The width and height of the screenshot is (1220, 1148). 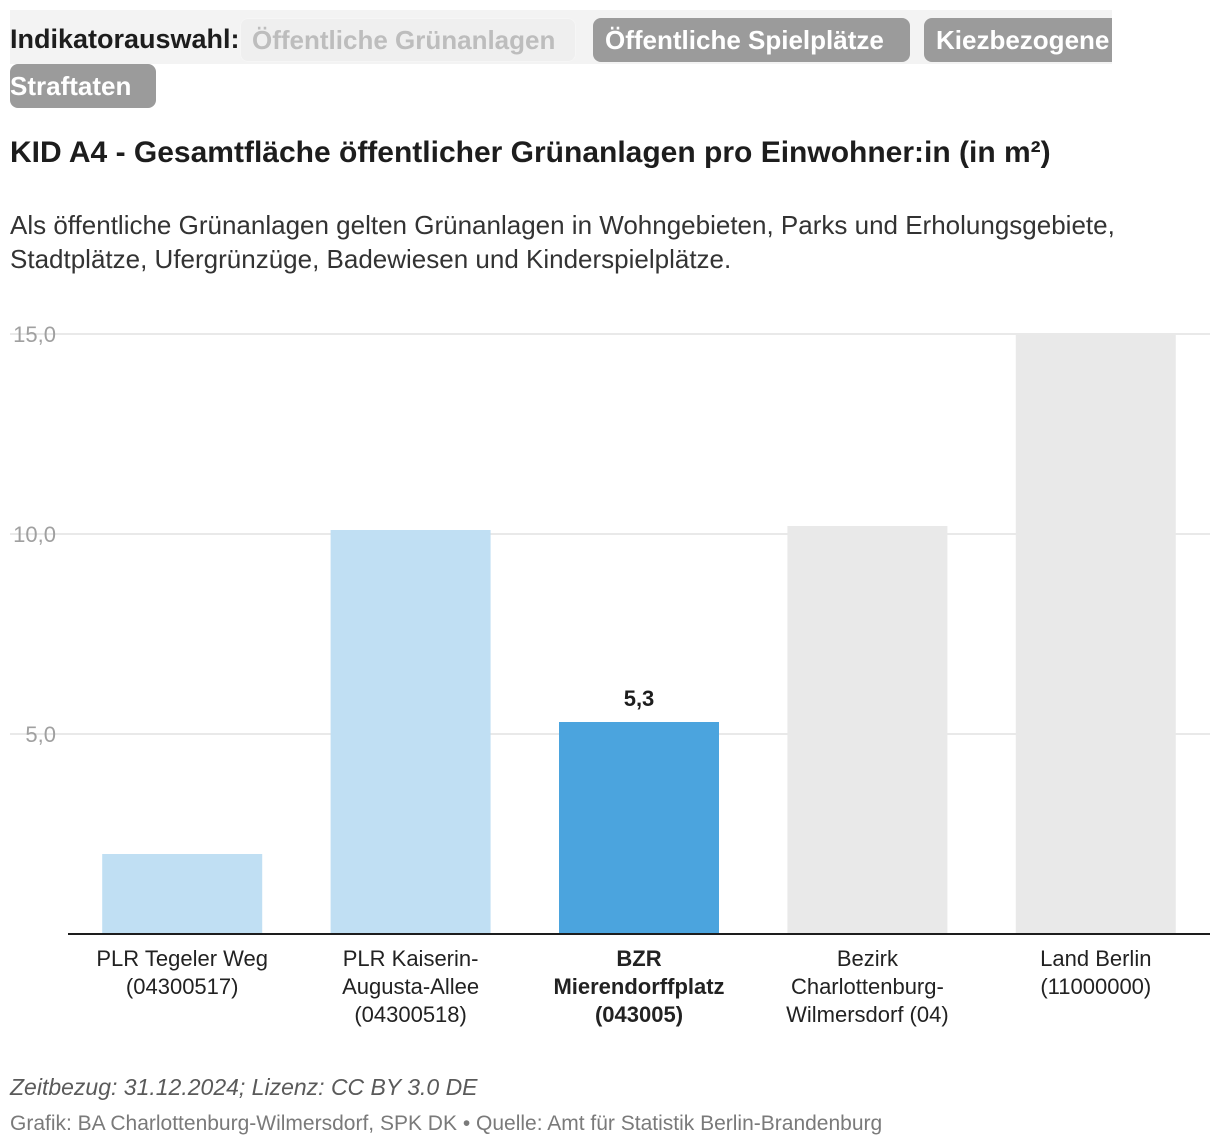 I want to click on x-tick-label: Charlottenburg-, so click(x=867, y=986).